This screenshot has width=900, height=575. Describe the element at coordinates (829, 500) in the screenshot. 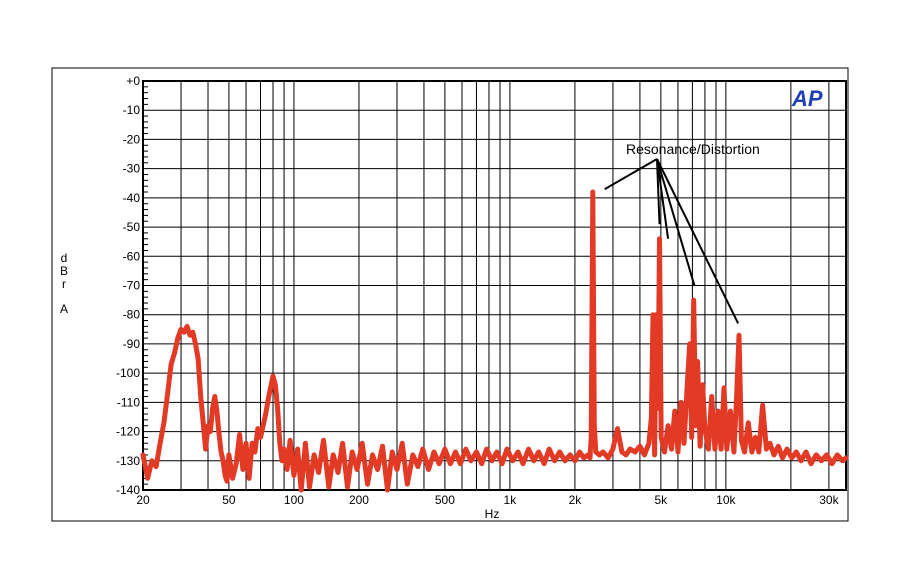

I see `x-tick-label: 30k` at that location.